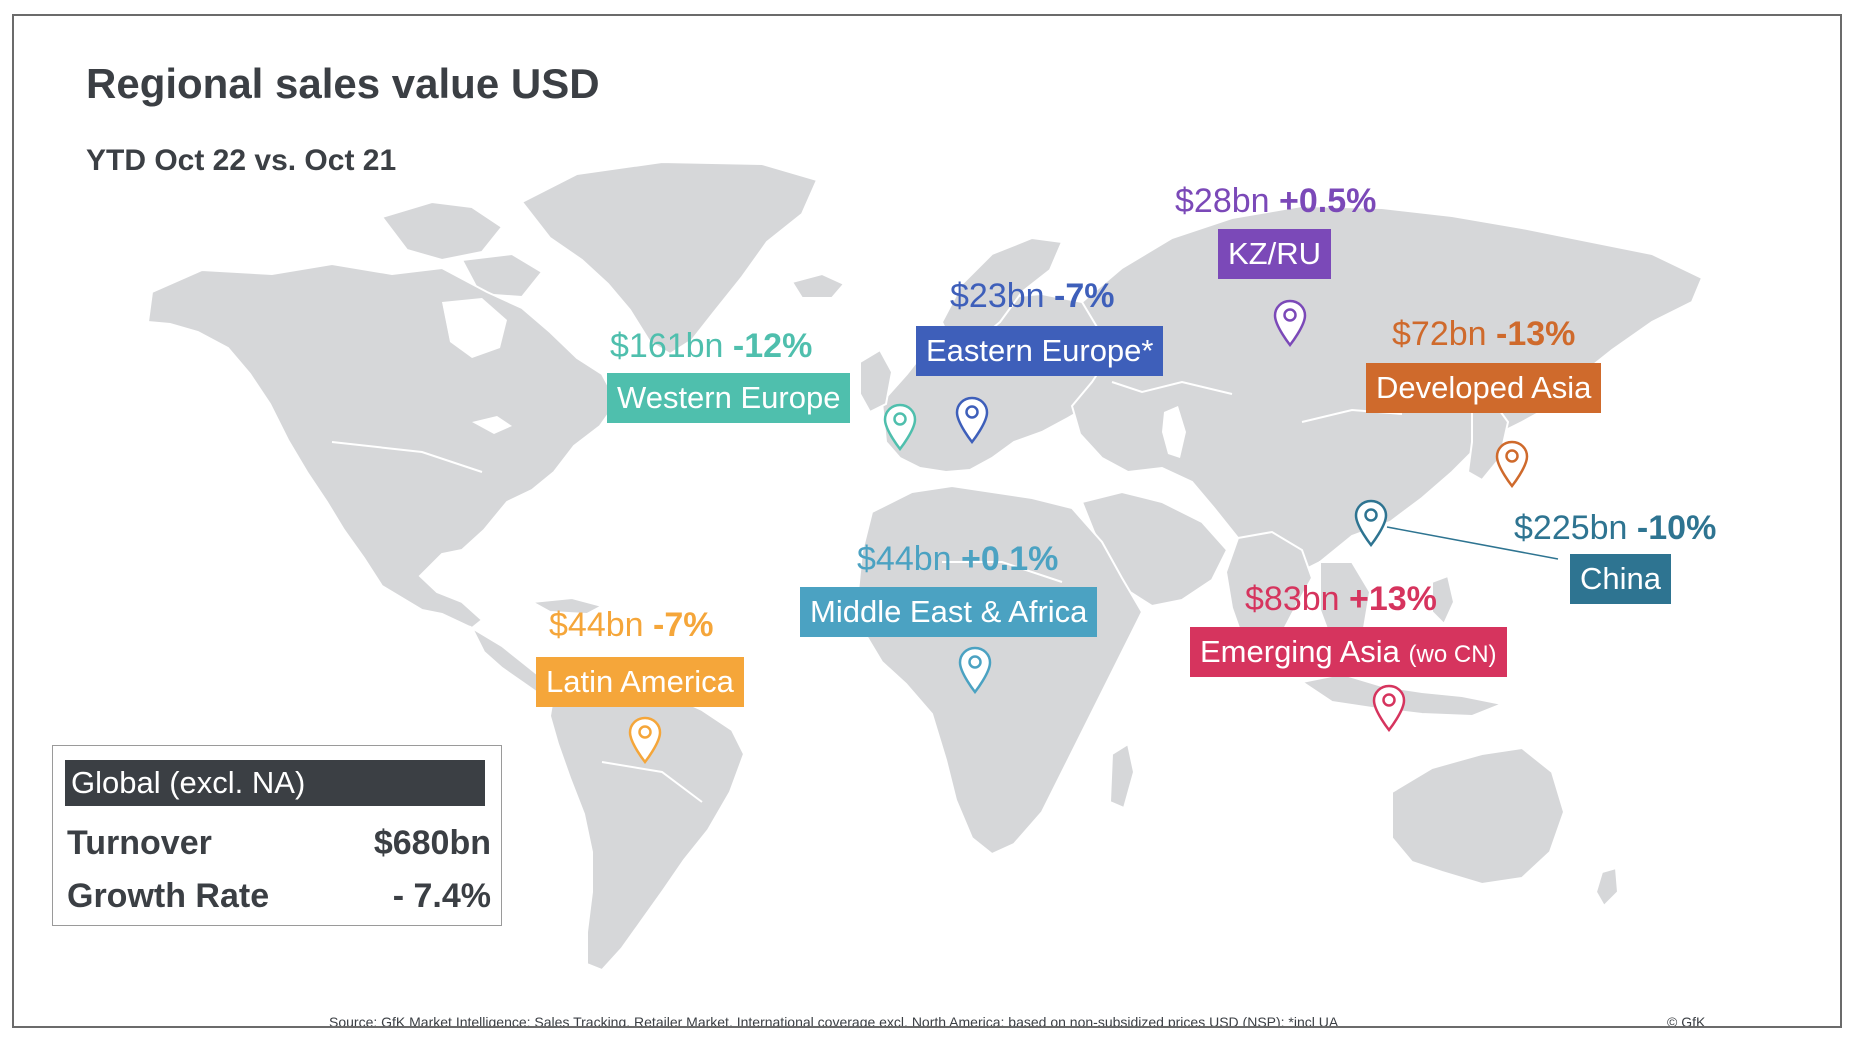 This screenshot has height=1044, width=1856. What do you see at coordinates (168, 896) in the screenshot?
I see `growth-rate-label: Growth Rate` at bounding box center [168, 896].